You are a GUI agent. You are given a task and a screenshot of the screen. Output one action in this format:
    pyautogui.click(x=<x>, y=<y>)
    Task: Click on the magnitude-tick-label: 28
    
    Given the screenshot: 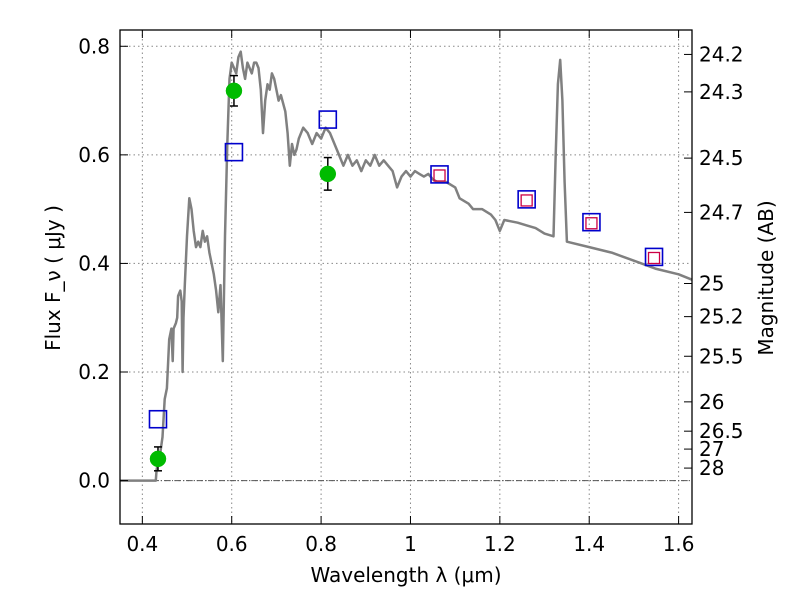 What is the action you would take?
    pyautogui.click(x=711, y=468)
    